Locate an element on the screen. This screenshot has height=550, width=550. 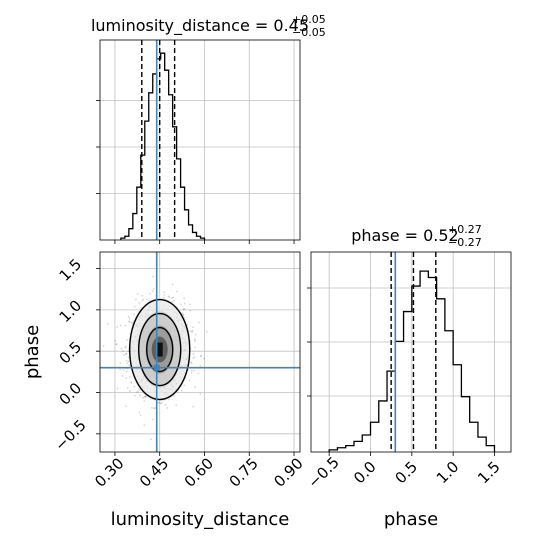
x-tick-label: 0.75 is located at coordinates (244, 472).